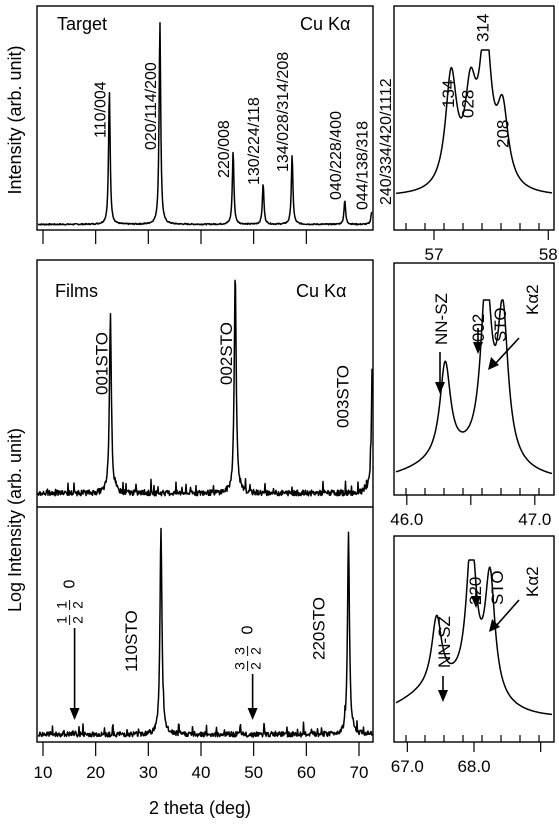 This screenshot has height=827, width=559. Describe the element at coordinates (254, 141) in the screenshot. I see `target-peak-label: 130/224/118` at that location.